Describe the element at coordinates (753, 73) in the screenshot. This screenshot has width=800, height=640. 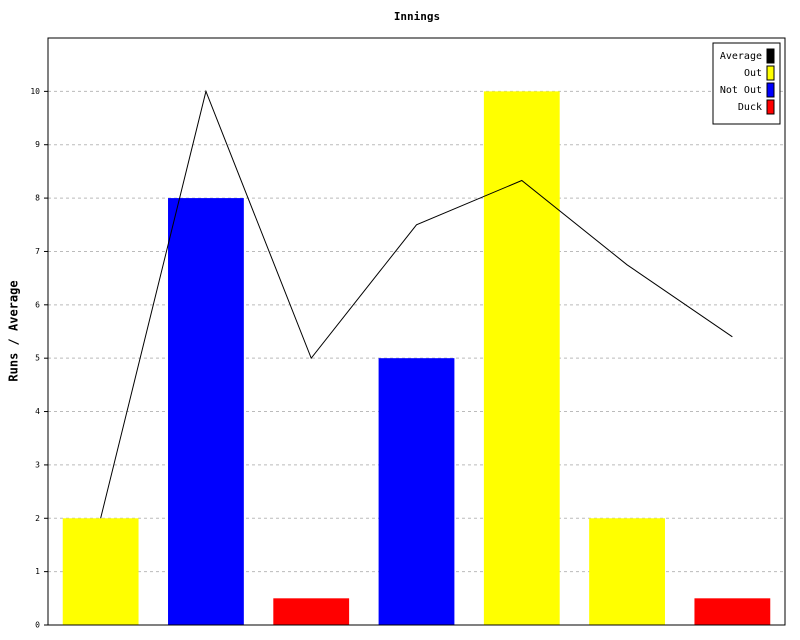
I see `legend-label: Out` at that location.